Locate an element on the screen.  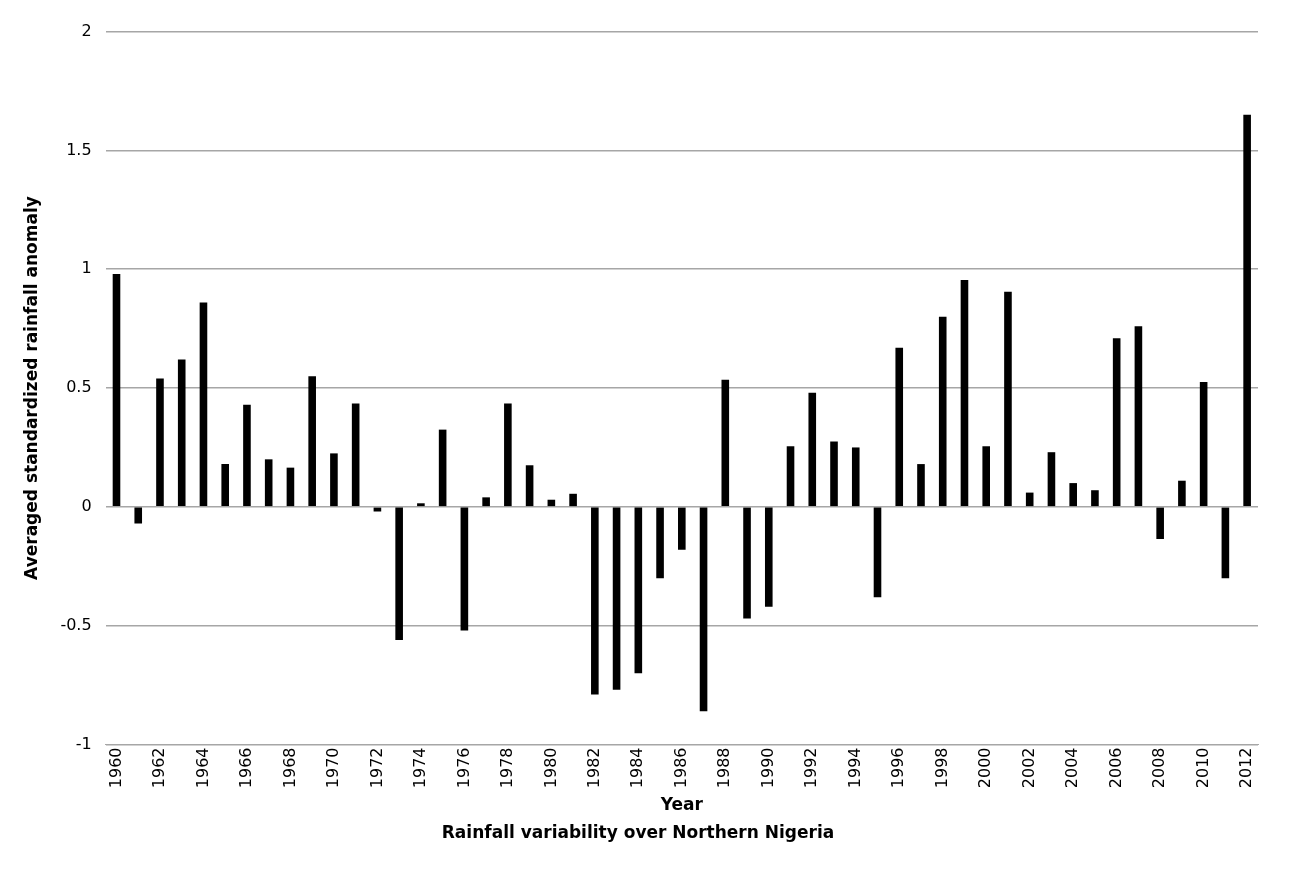
x-tick-label: 1992 is located at coordinates (811, 768).